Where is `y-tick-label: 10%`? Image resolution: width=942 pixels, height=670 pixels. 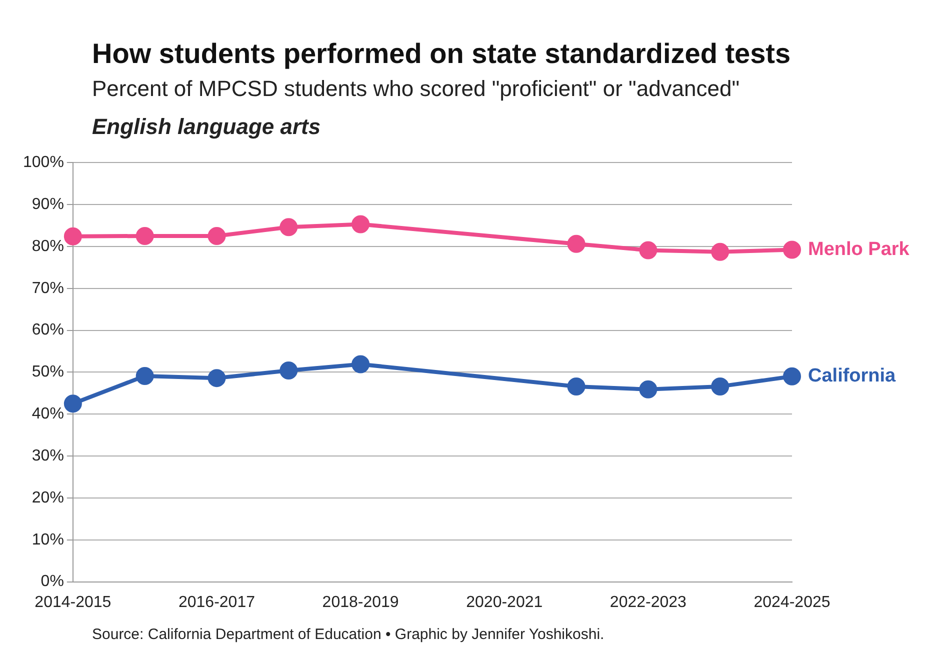 y-tick-label: 10% is located at coordinates (48, 539).